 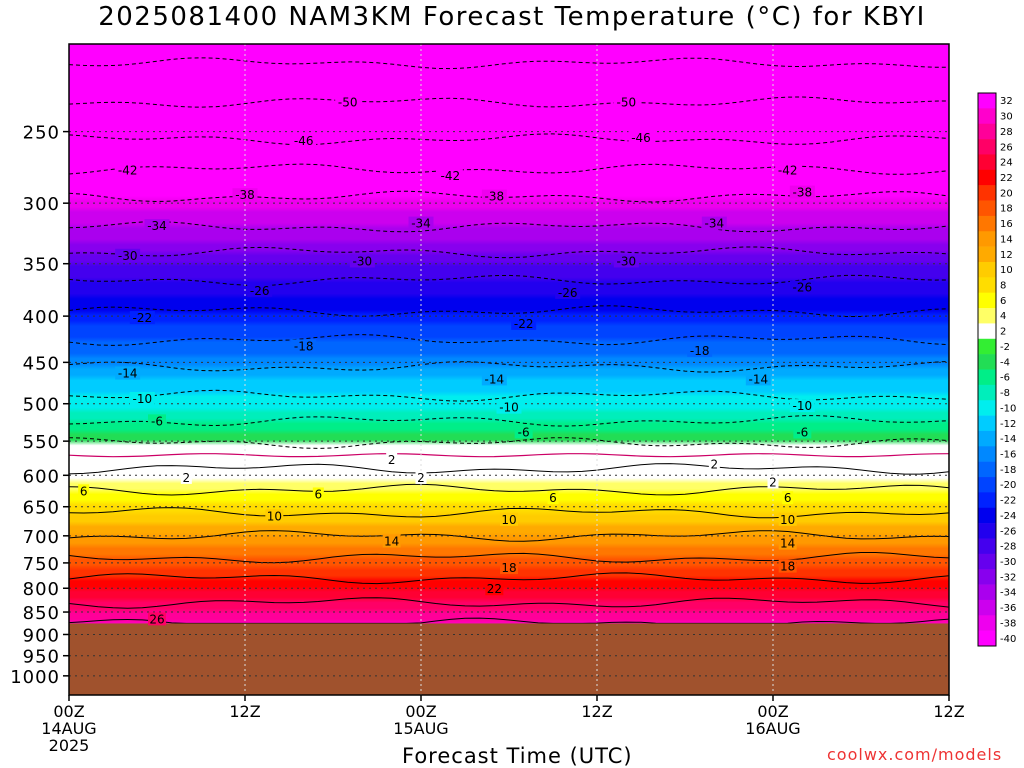 I want to click on isotherm-label: -22, so click(x=524, y=323).